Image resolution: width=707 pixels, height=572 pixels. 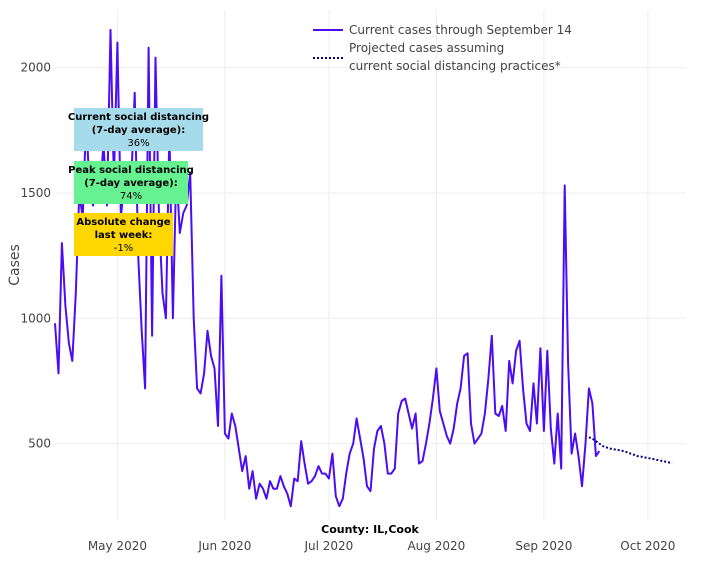 What do you see at coordinates (35, 193) in the screenshot?
I see `y-tick-label: 1500` at bounding box center [35, 193].